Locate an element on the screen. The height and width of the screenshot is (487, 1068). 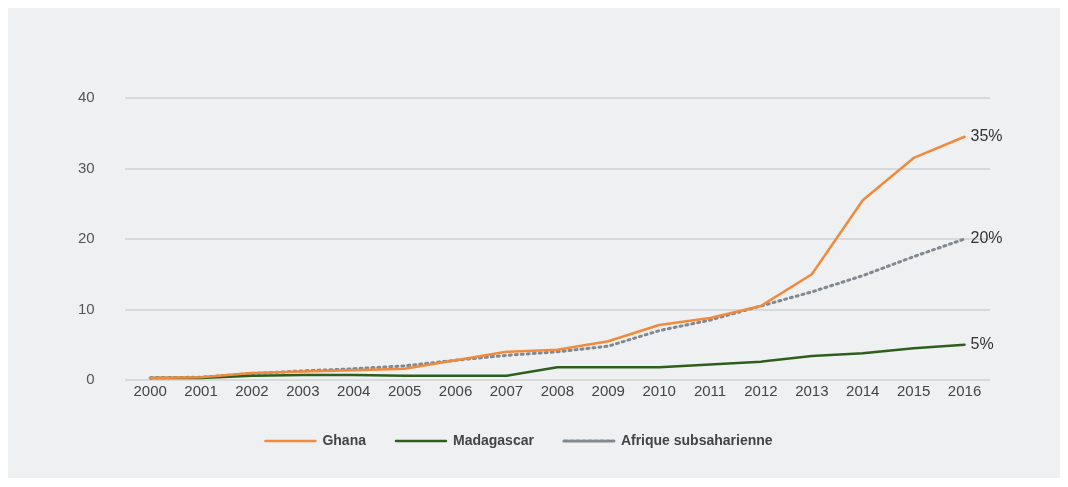
annotation: 20% is located at coordinates (986, 238).